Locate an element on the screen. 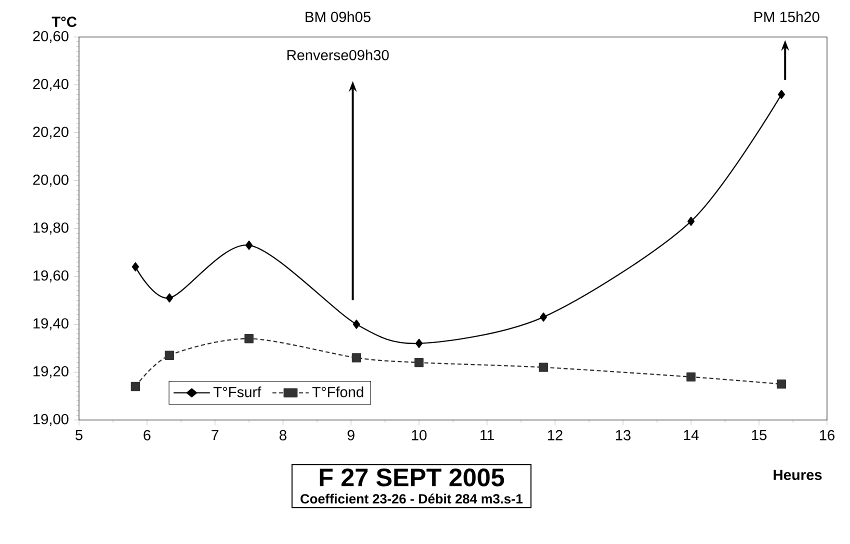 The width and height of the screenshot is (850, 544). legend-label: T°Ffond is located at coordinates (338, 392).